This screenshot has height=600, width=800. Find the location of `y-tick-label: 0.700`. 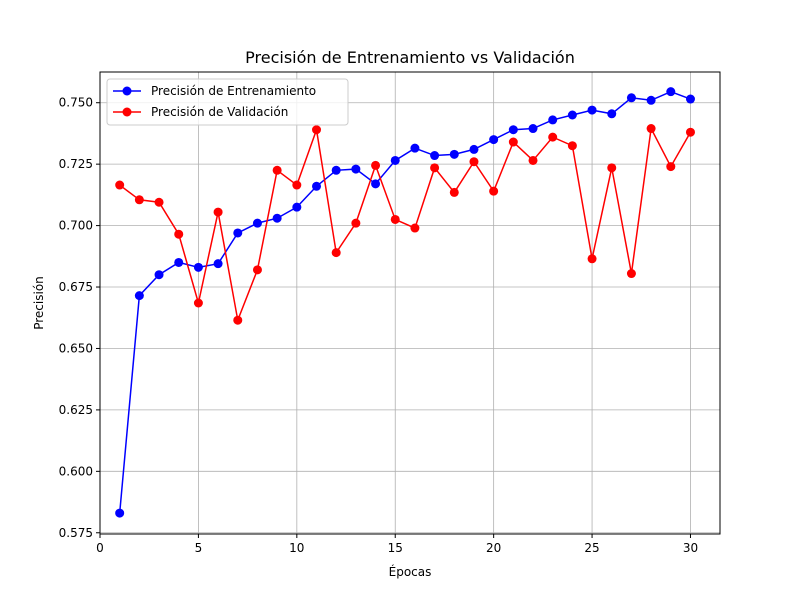

y-tick-label: 0.700 is located at coordinates (76, 226).